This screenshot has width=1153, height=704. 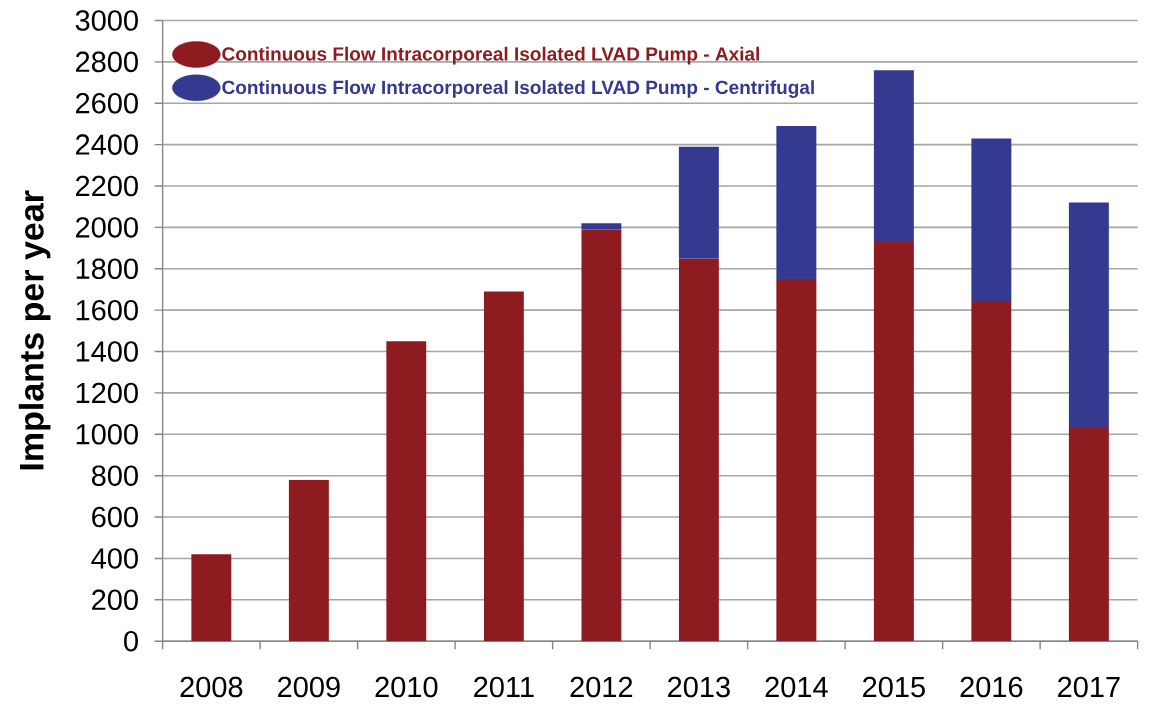 I want to click on x-tick-label: 2012, so click(x=601, y=687).